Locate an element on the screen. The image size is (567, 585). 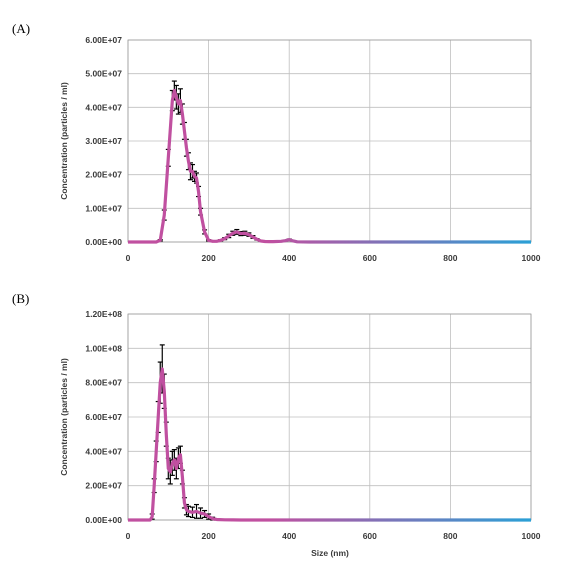
y-tick-label: 1.20E+08 is located at coordinates (103, 314).